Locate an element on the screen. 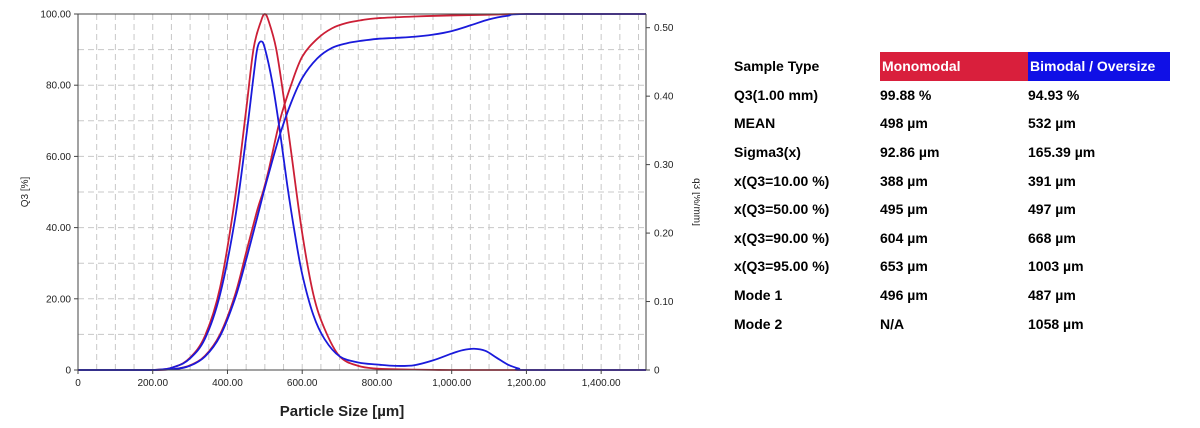 This screenshot has width=1200, height=428. stats-label: x(Q3=95.00 %) is located at coordinates (782, 266).